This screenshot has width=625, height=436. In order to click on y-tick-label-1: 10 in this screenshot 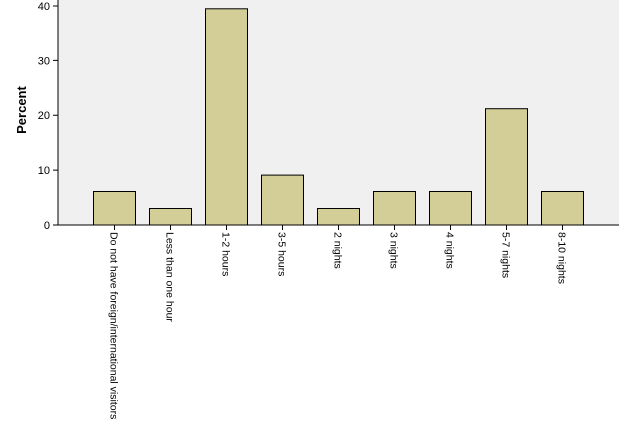, I will do `click(44, 171)`.